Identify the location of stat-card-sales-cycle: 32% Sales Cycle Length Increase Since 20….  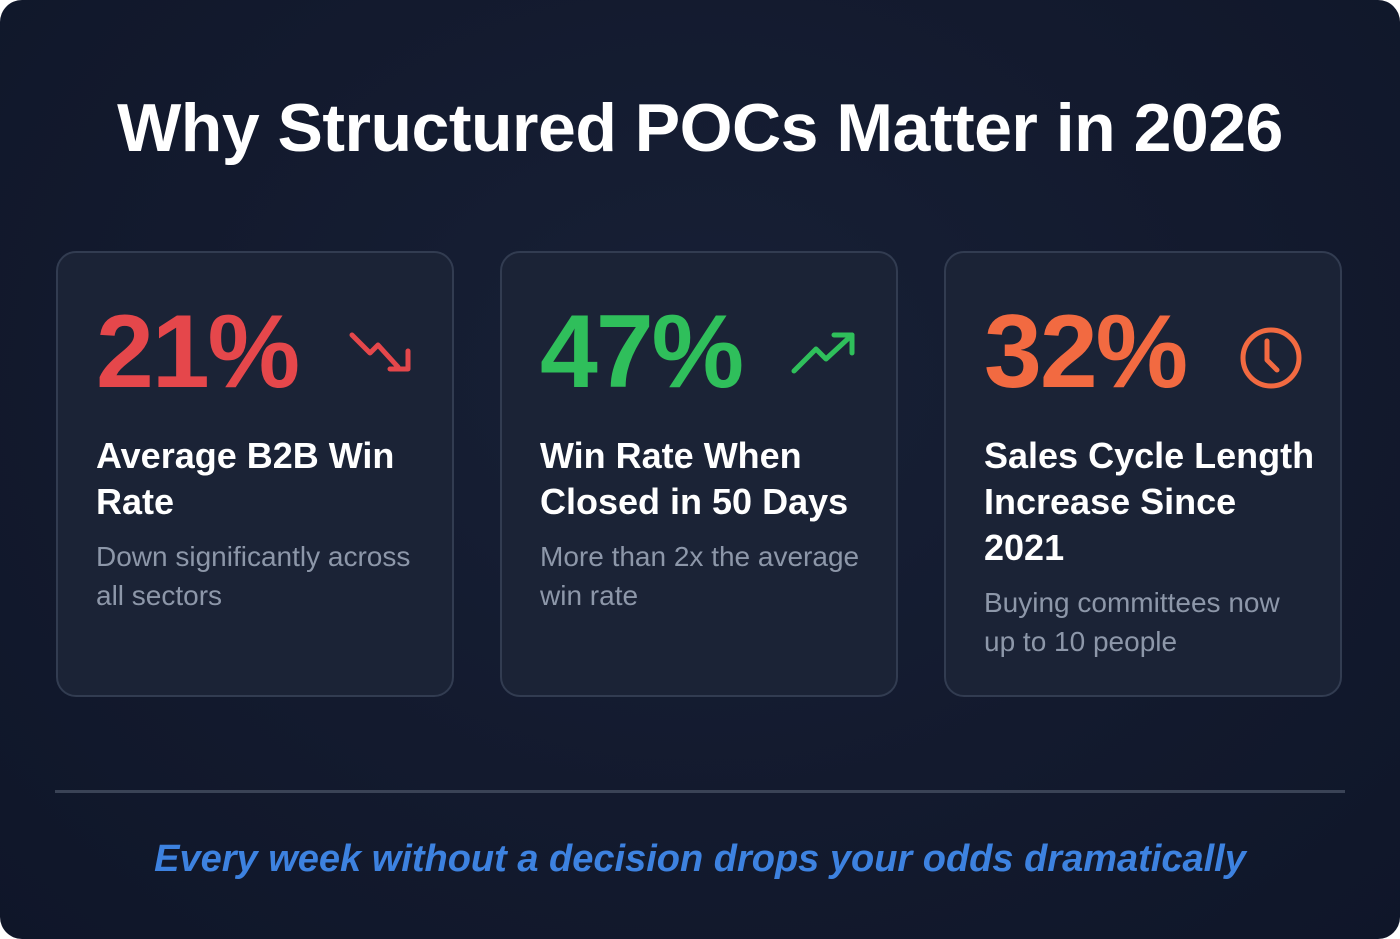
(1143, 474).